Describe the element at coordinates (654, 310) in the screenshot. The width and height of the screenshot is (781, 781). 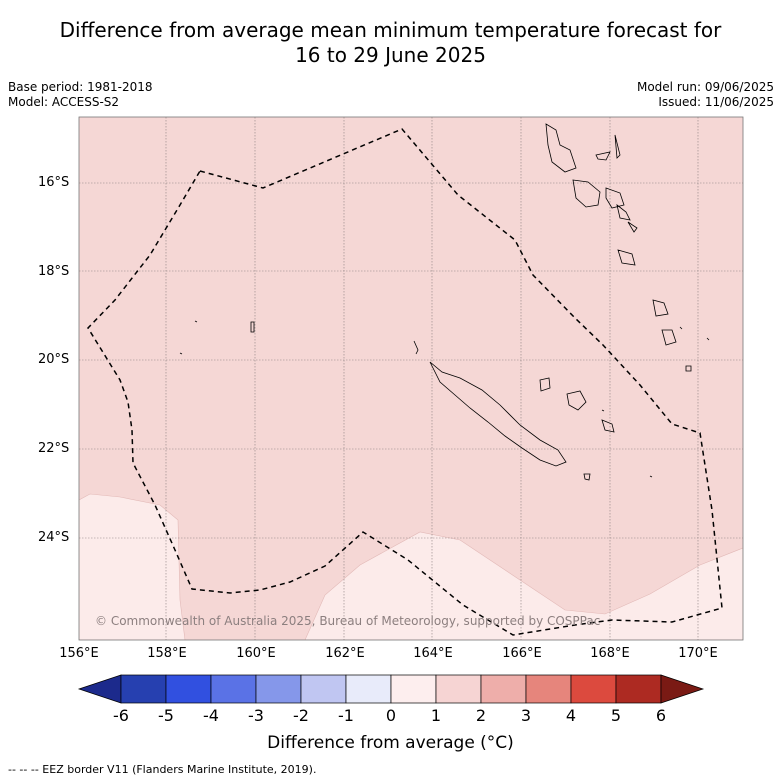
I see `vanuatu-south-coast` at that location.